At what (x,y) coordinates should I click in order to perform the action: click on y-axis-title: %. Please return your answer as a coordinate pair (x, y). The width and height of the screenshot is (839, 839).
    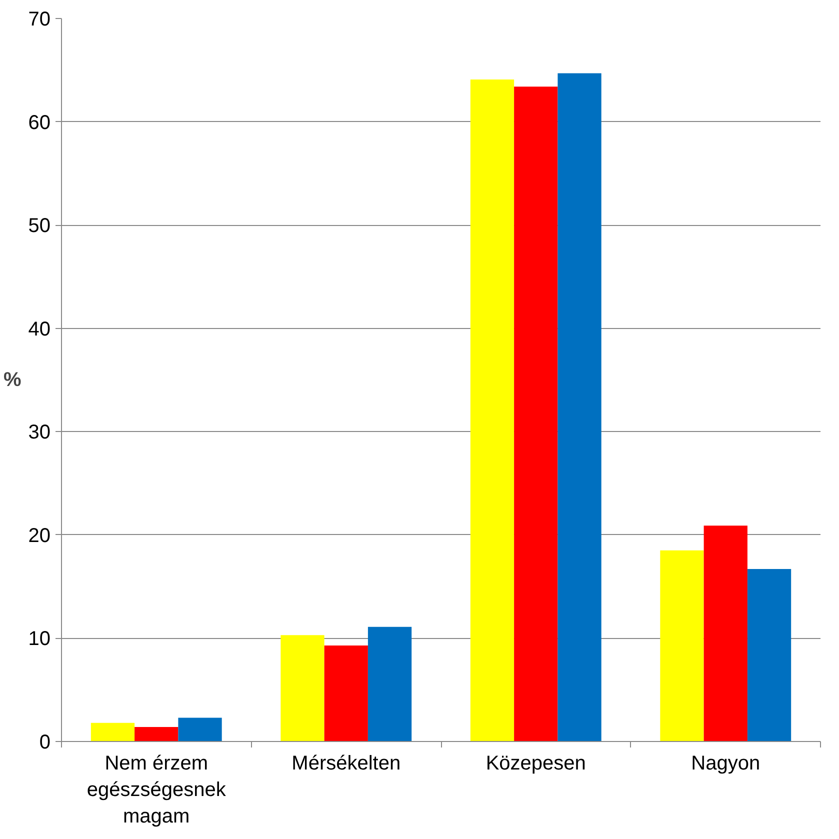
    Looking at the image, I should click on (12, 380).